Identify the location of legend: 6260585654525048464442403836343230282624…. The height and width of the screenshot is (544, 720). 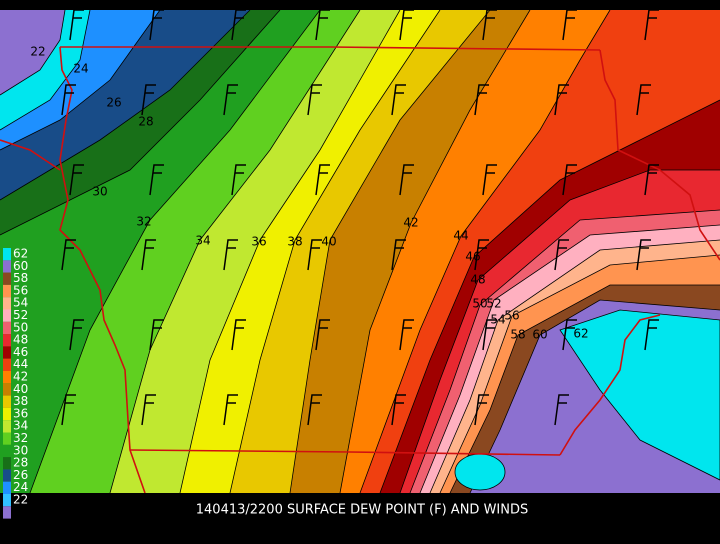
(15, 383).